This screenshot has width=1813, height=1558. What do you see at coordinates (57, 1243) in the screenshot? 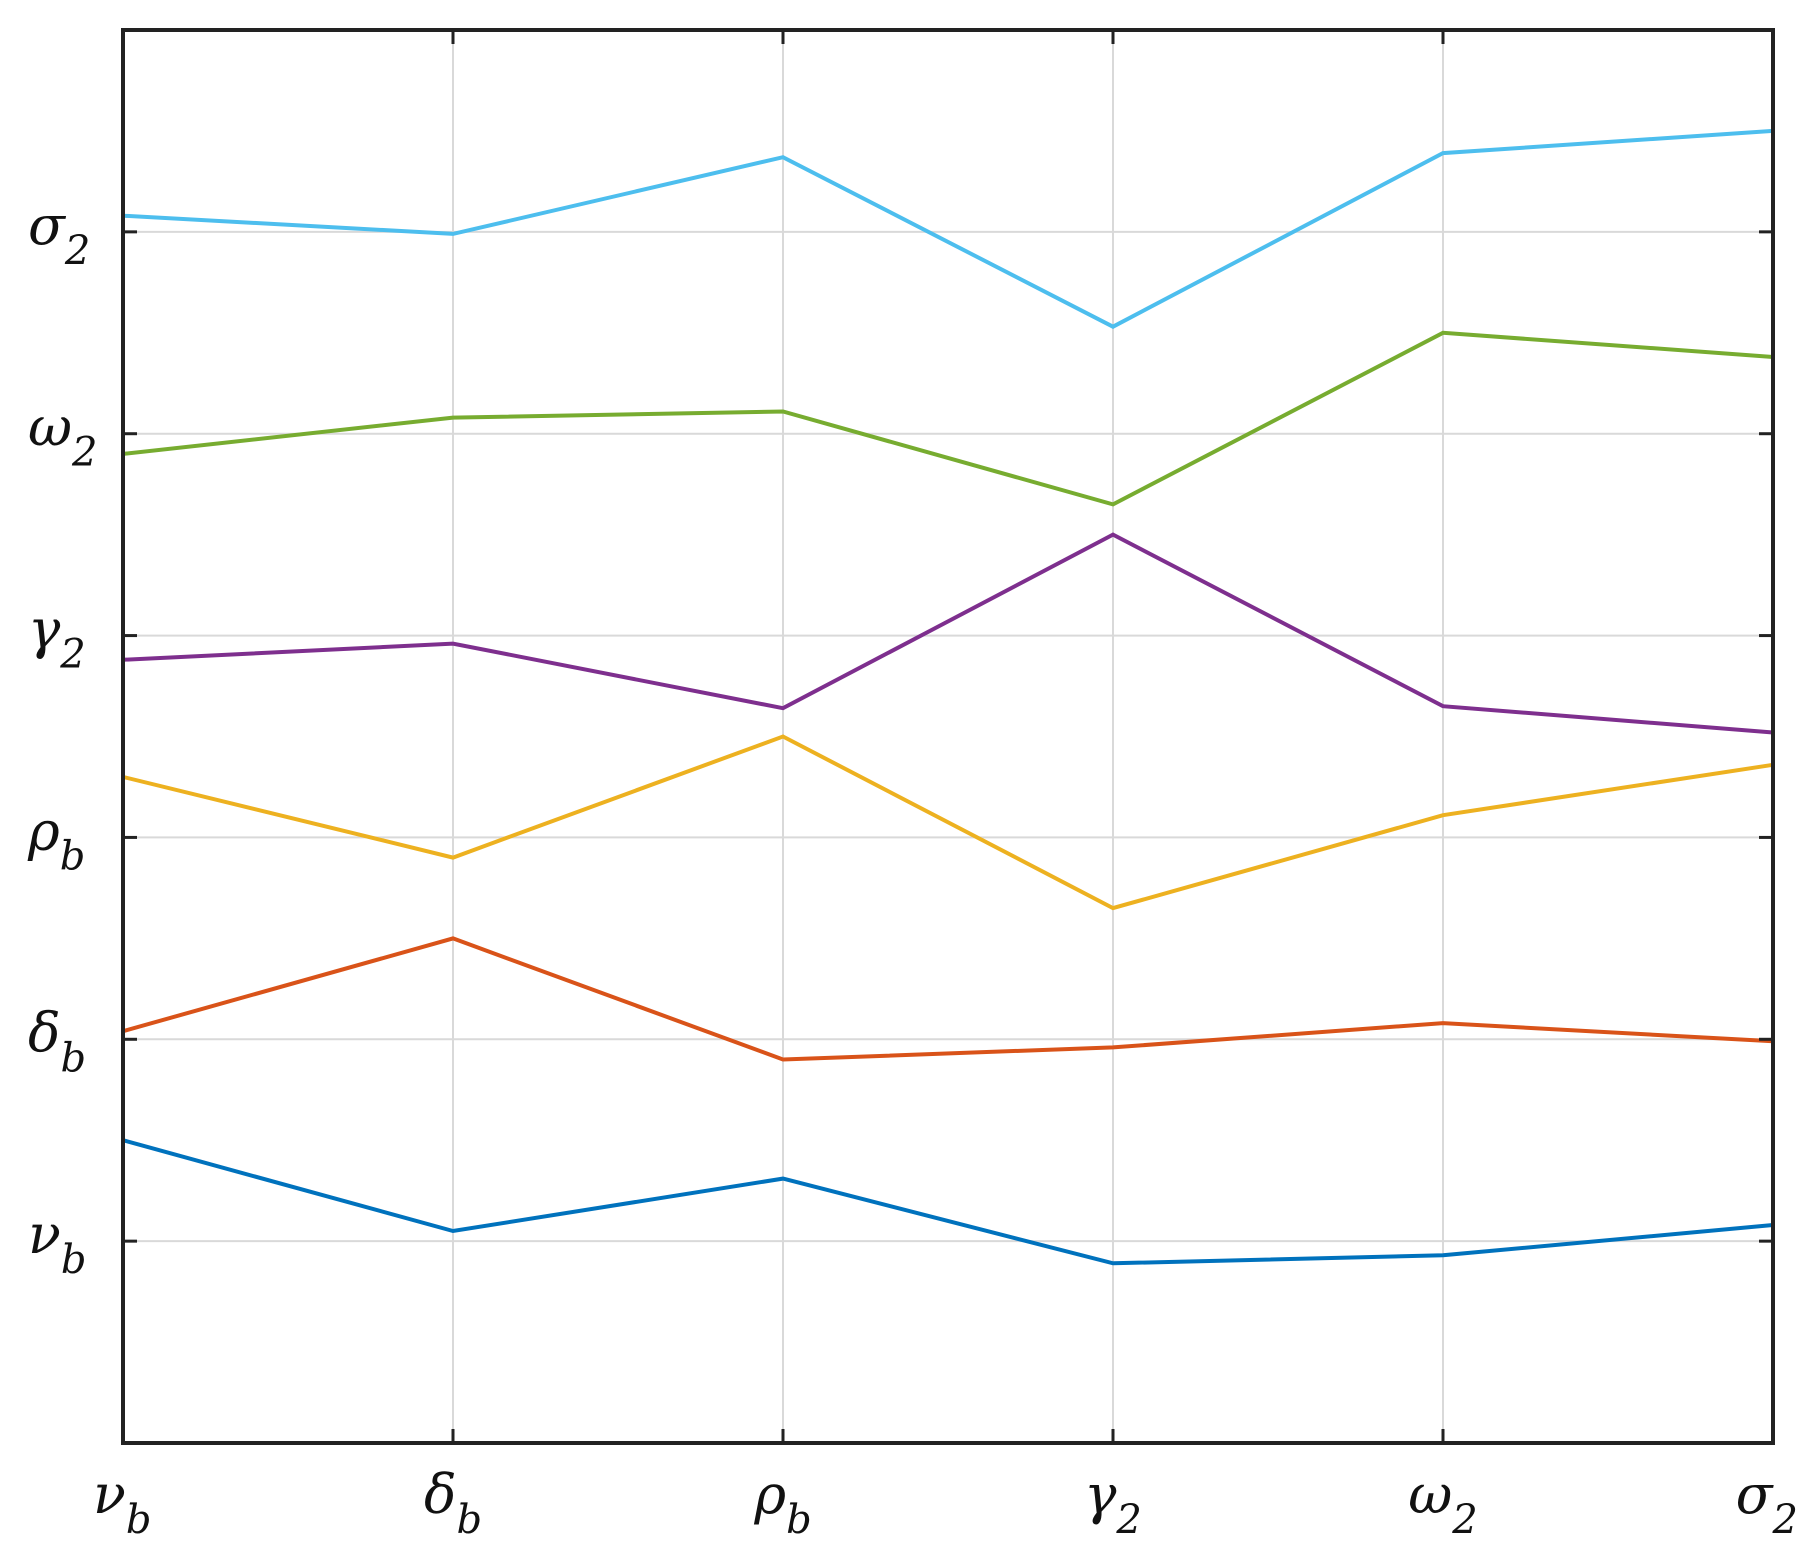
I see `y-tick-label: νb` at bounding box center [57, 1243].